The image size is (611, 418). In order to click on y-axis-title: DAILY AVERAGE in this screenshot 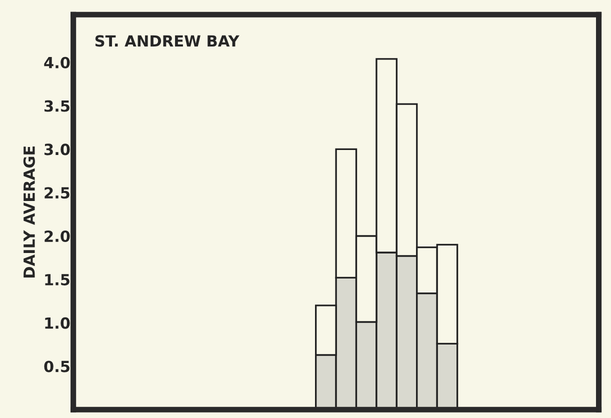, I will do `click(29, 212)`.